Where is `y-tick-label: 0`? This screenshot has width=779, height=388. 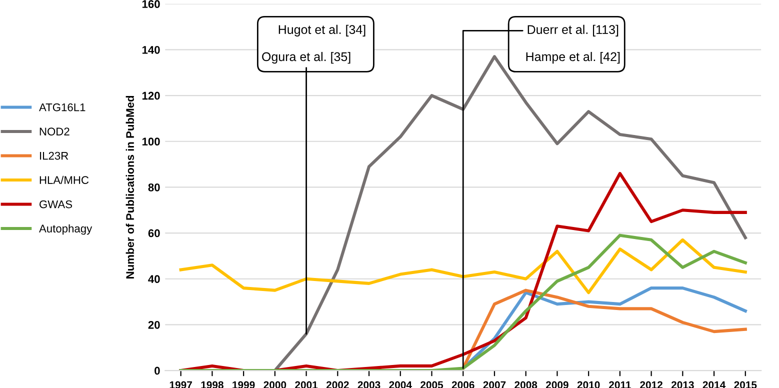 y-tick-label: 0 is located at coordinates (157, 370).